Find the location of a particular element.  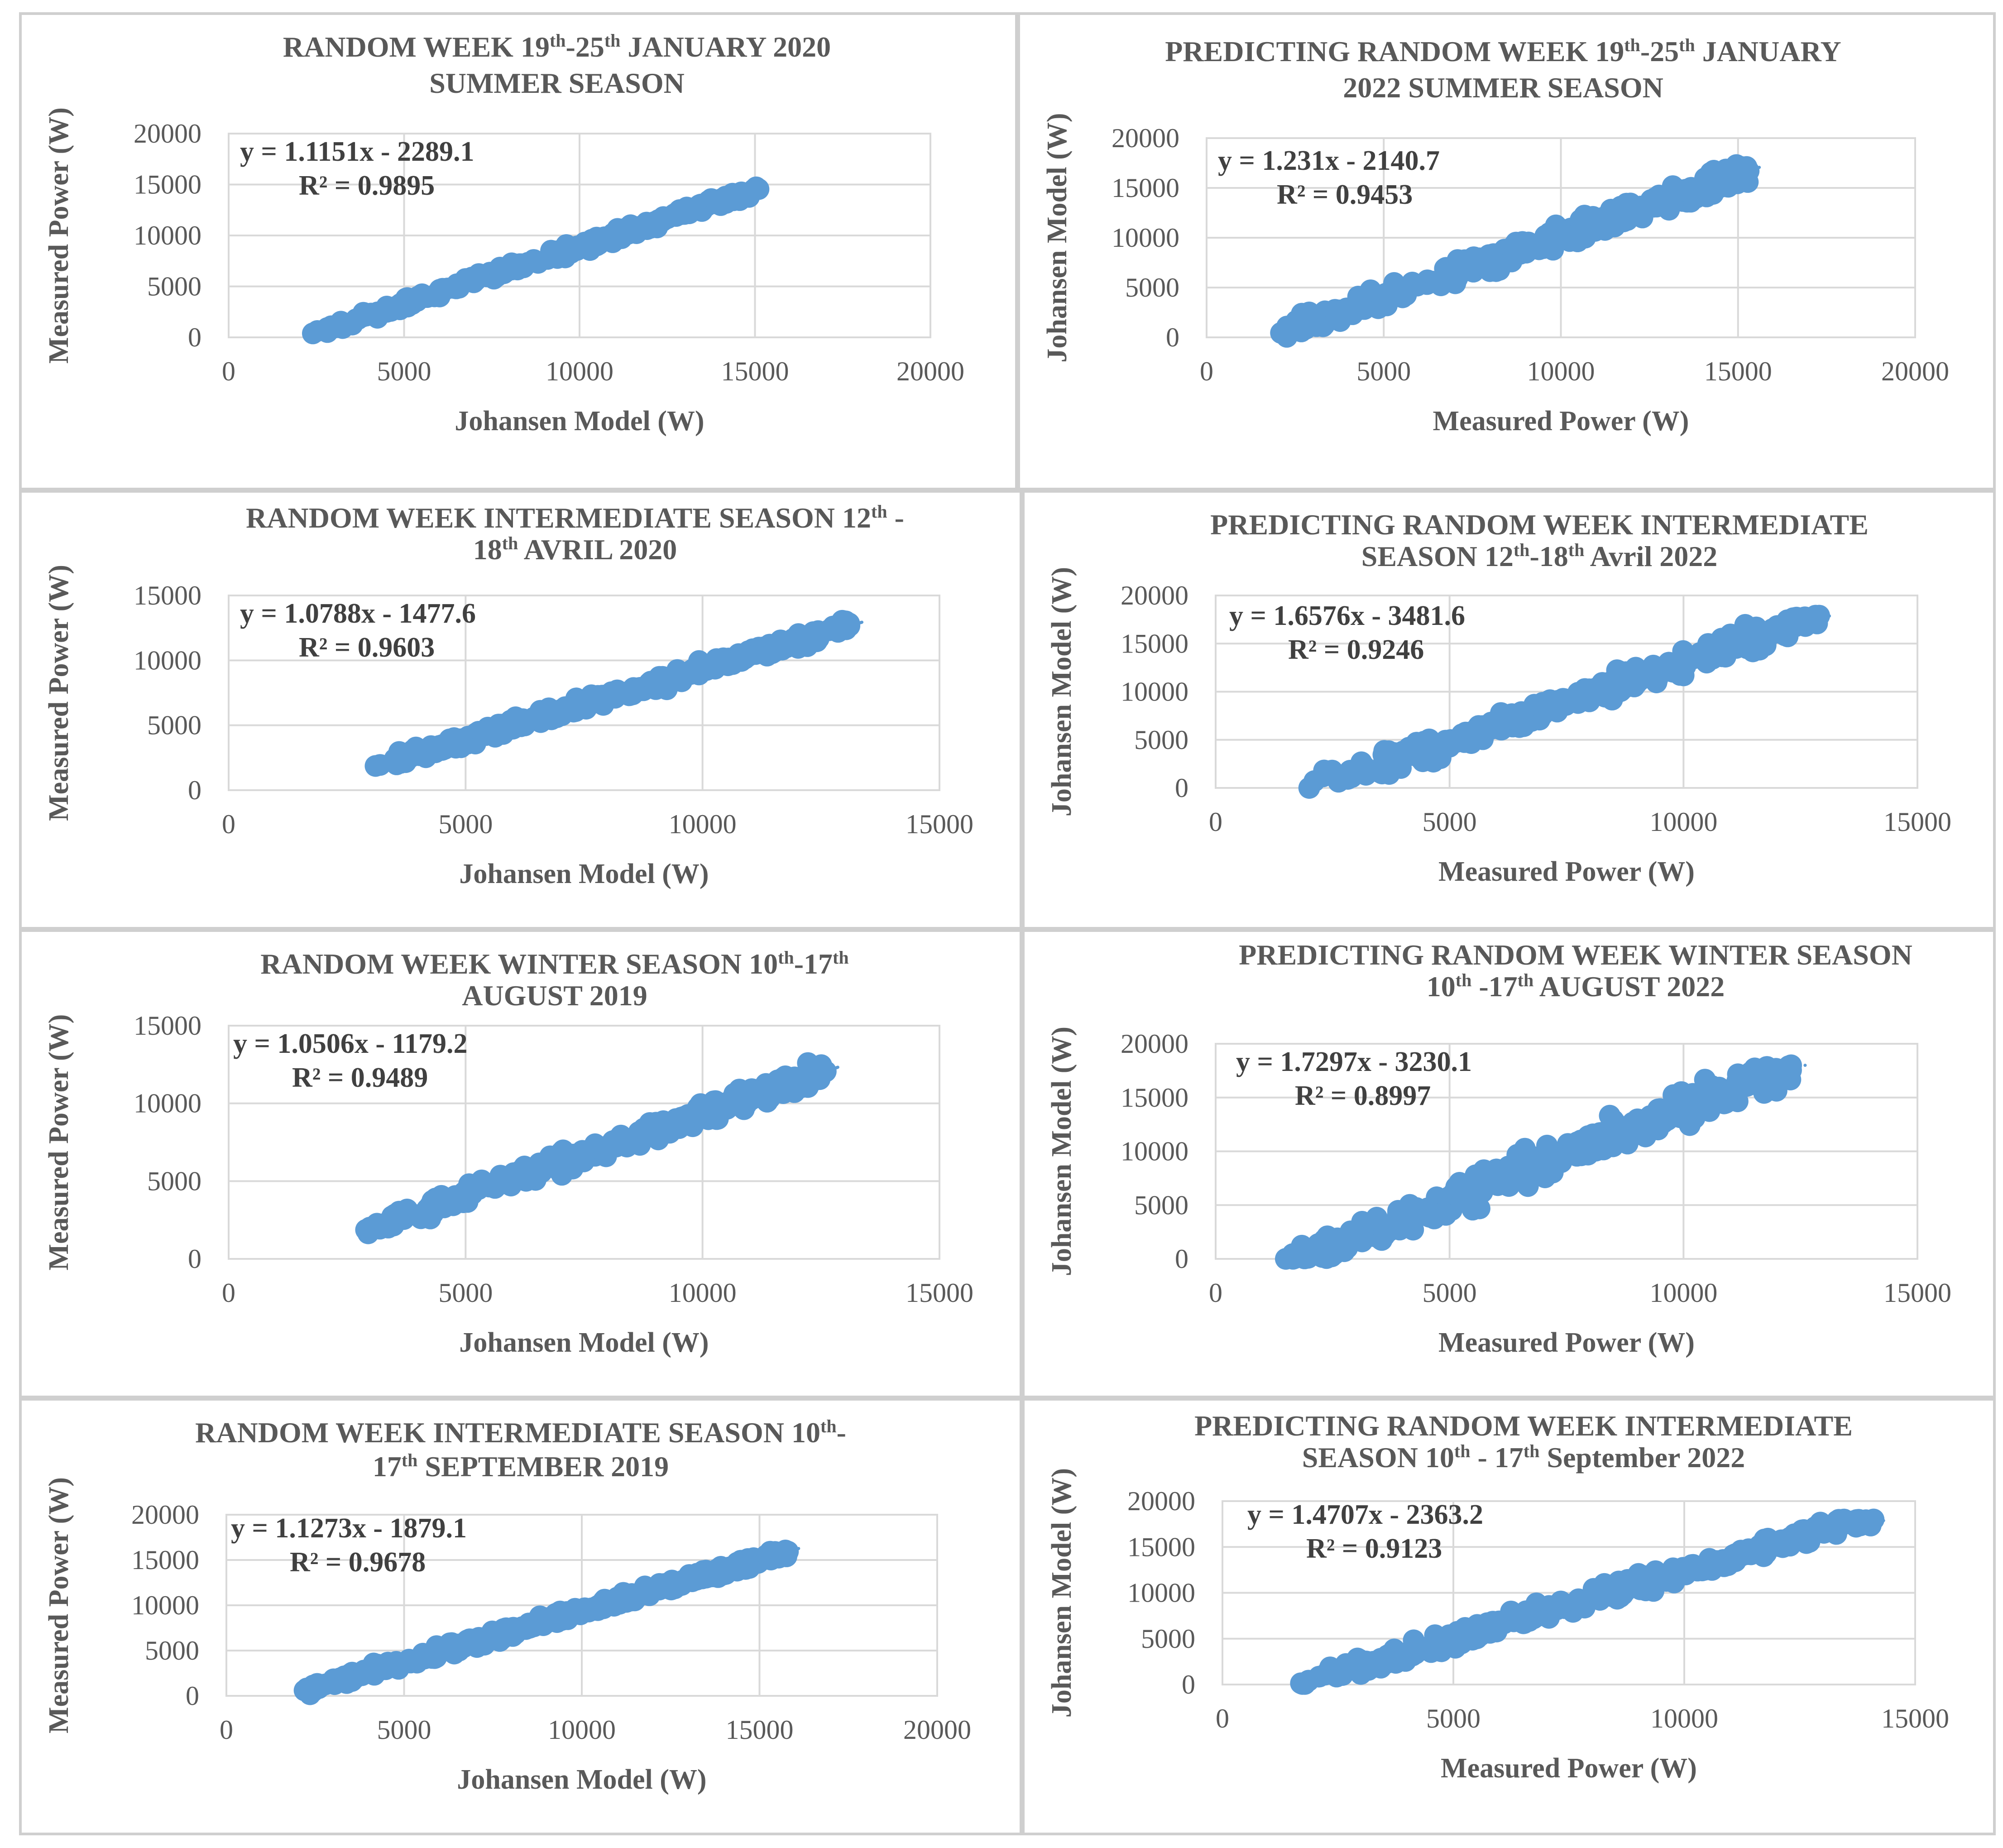

chart-title-line: PREDICTING RANDOM WEEK WINTER SEASON is located at coordinates (1576, 955).